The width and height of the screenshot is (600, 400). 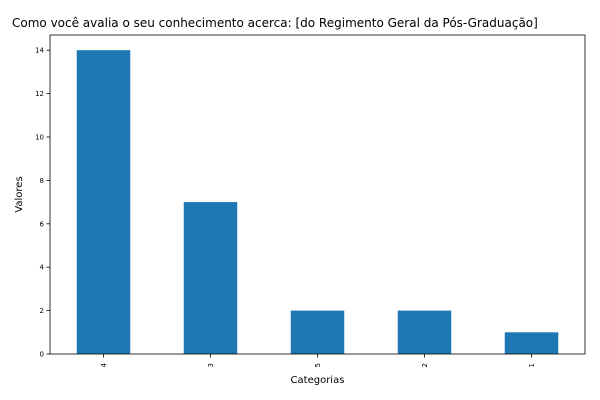 I want to click on x-tick-label: 5, so click(x=318, y=365).